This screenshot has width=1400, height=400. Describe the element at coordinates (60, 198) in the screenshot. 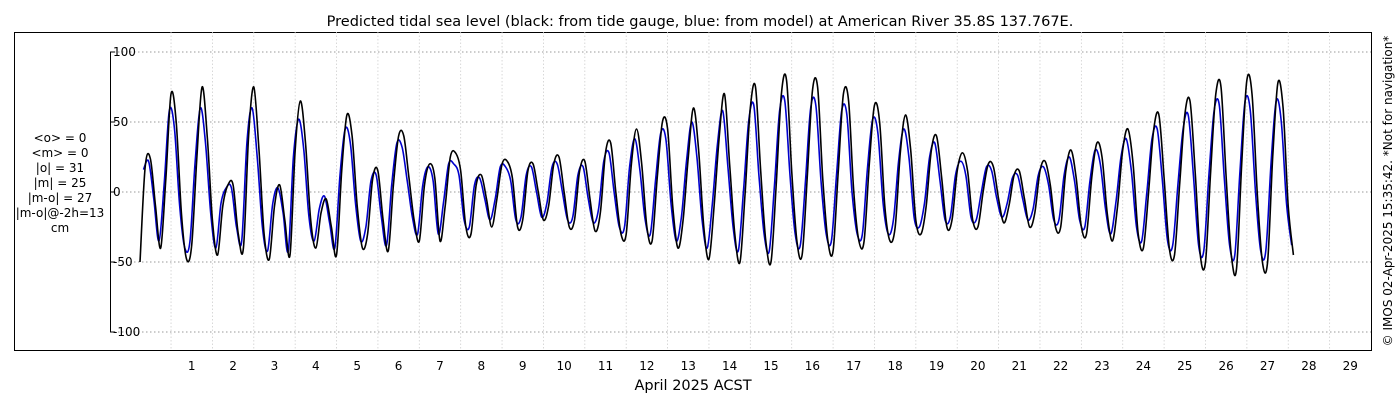

I see `stats-abs-diff: |m-o| = 27` at that location.